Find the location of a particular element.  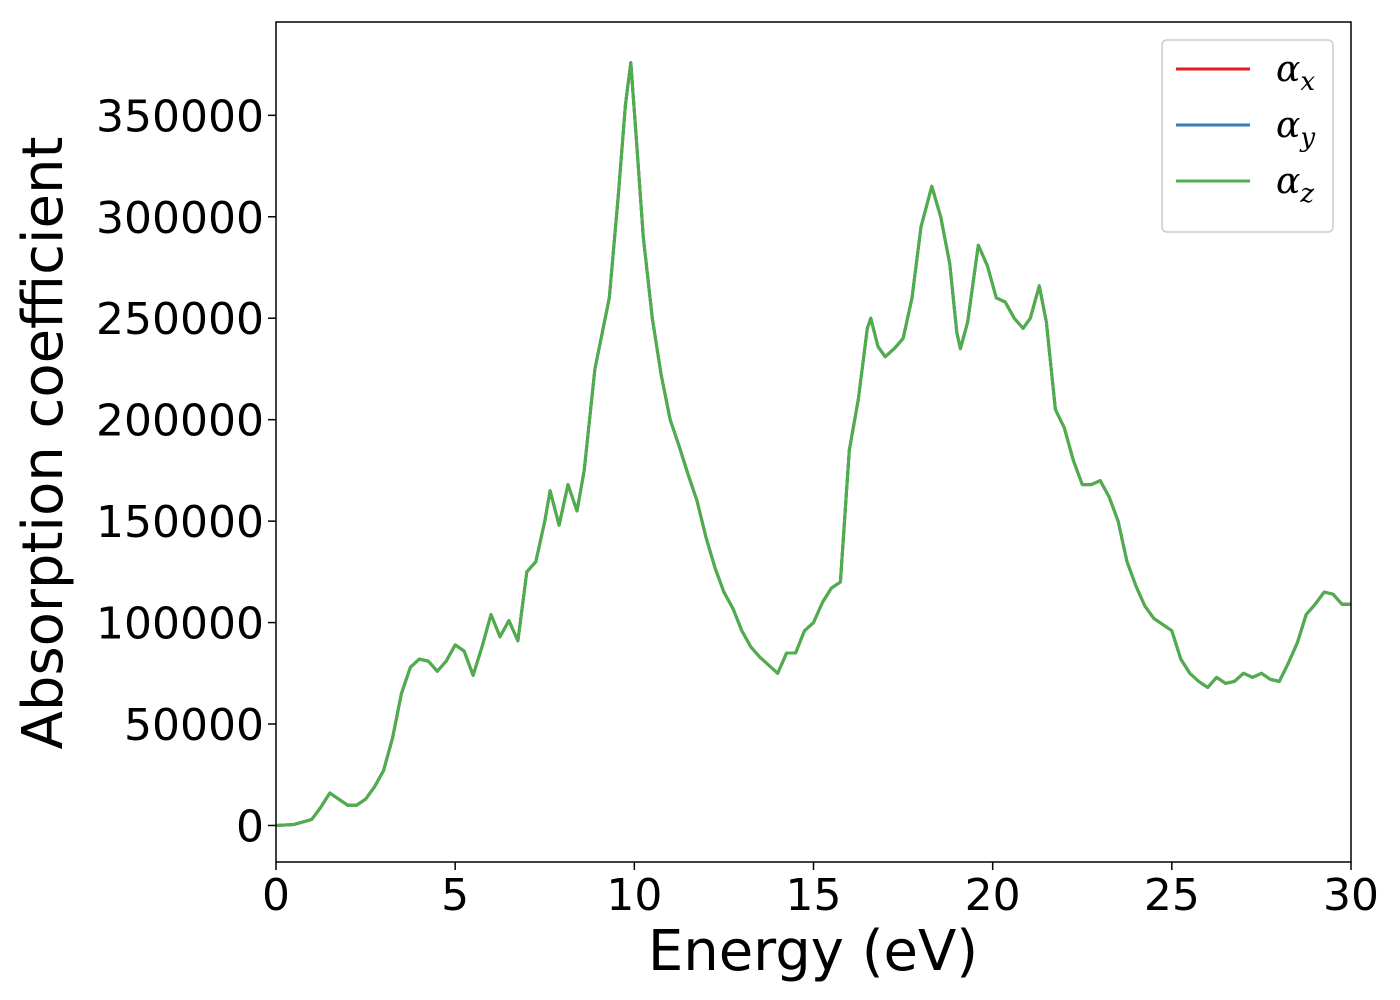

x-axis-ticks: 0 5 10 15 20 25 30 is located at coordinates (820, 891).